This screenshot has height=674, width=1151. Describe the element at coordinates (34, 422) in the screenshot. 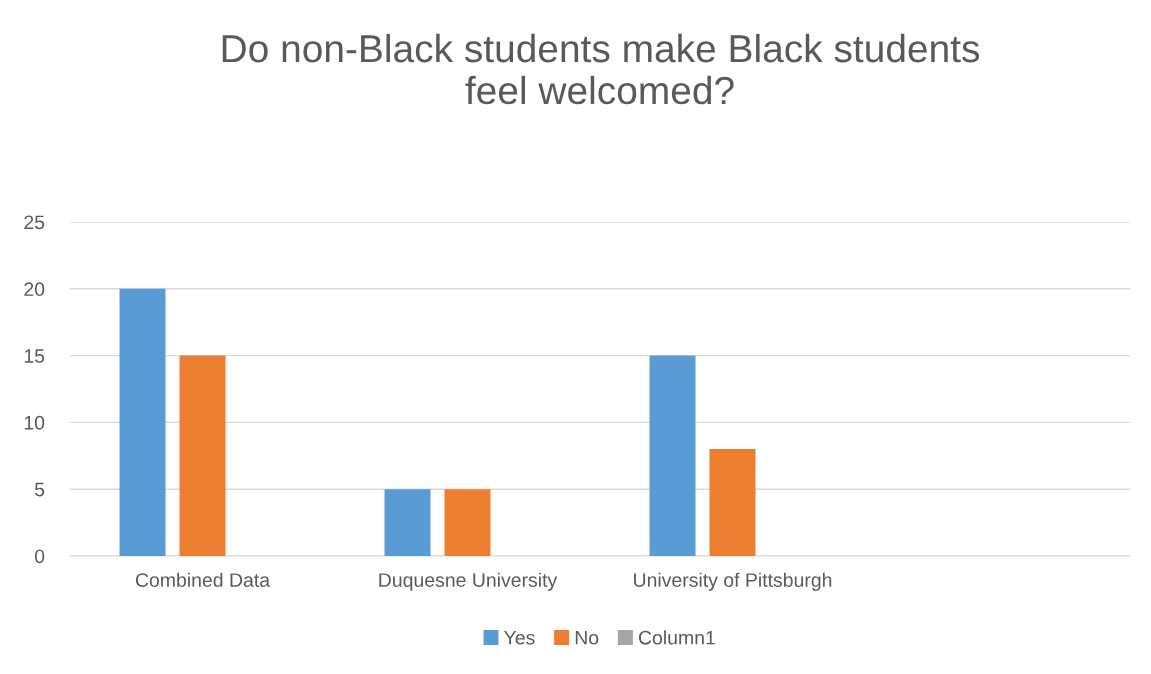

I see `y-tick-label: 10` at that location.